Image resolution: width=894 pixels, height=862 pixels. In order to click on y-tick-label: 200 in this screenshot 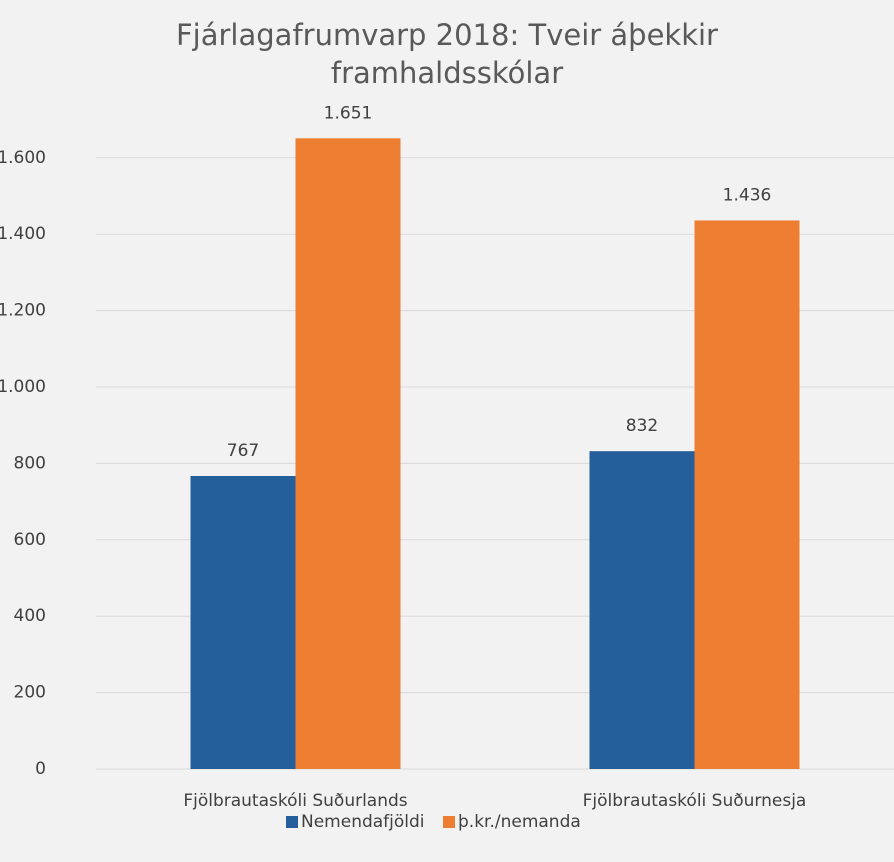, I will do `click(30, 693)`.